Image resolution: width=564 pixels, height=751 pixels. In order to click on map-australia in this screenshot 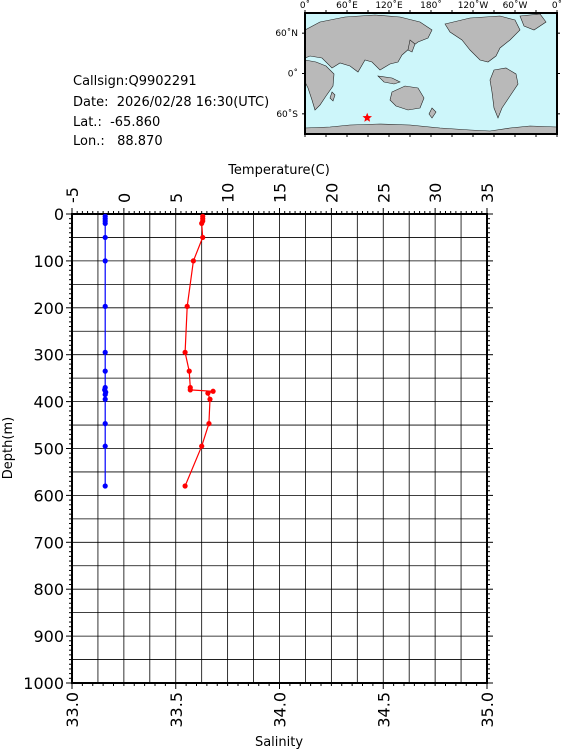, I will do `click(407, 98)`.